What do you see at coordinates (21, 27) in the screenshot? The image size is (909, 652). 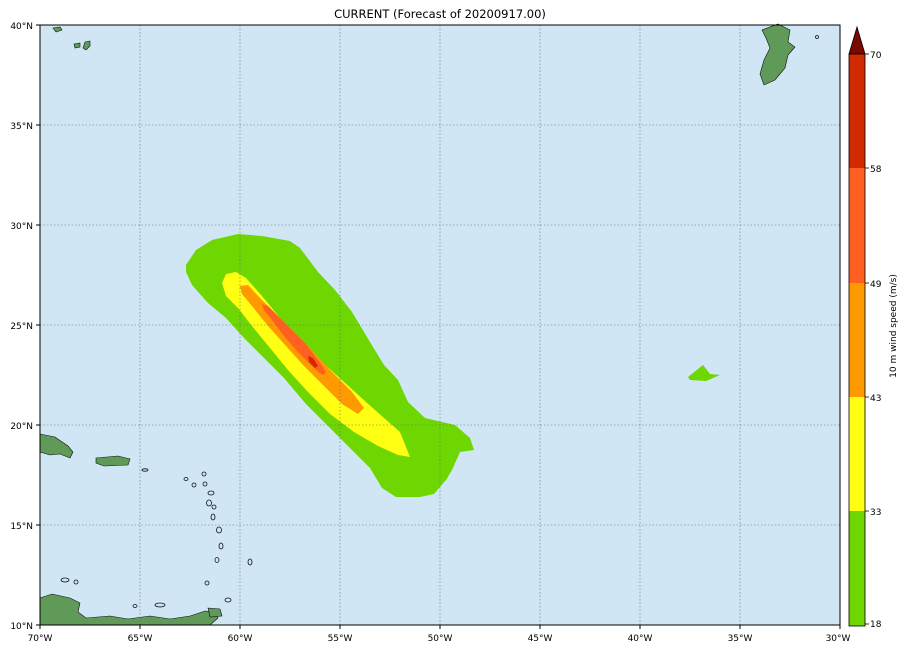 I see `lat-label: 40°N` at bounding box center [21, 27].